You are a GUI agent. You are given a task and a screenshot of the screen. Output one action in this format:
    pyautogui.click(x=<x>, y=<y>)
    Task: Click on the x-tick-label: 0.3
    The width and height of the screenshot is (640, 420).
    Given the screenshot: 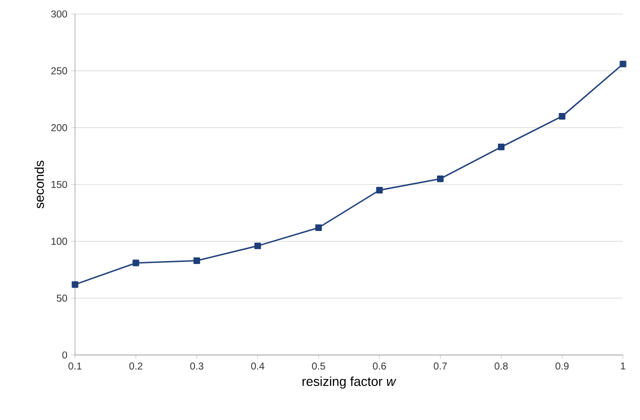 What is the action you would take?
    pyautogui.click(x=197, y=366)
    